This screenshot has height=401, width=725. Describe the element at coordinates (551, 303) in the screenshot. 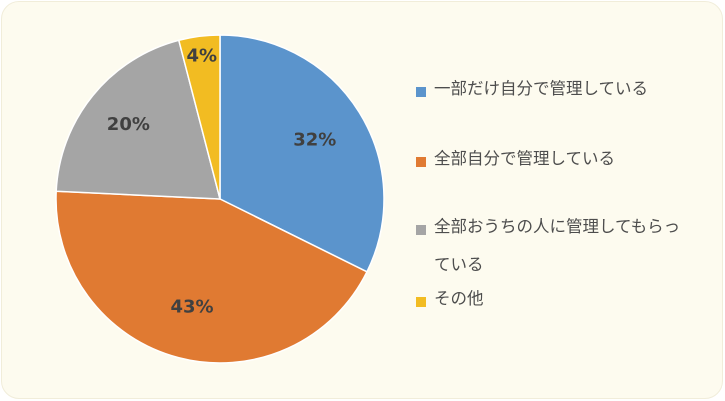

I see `legend-item-4: その他` at that location.